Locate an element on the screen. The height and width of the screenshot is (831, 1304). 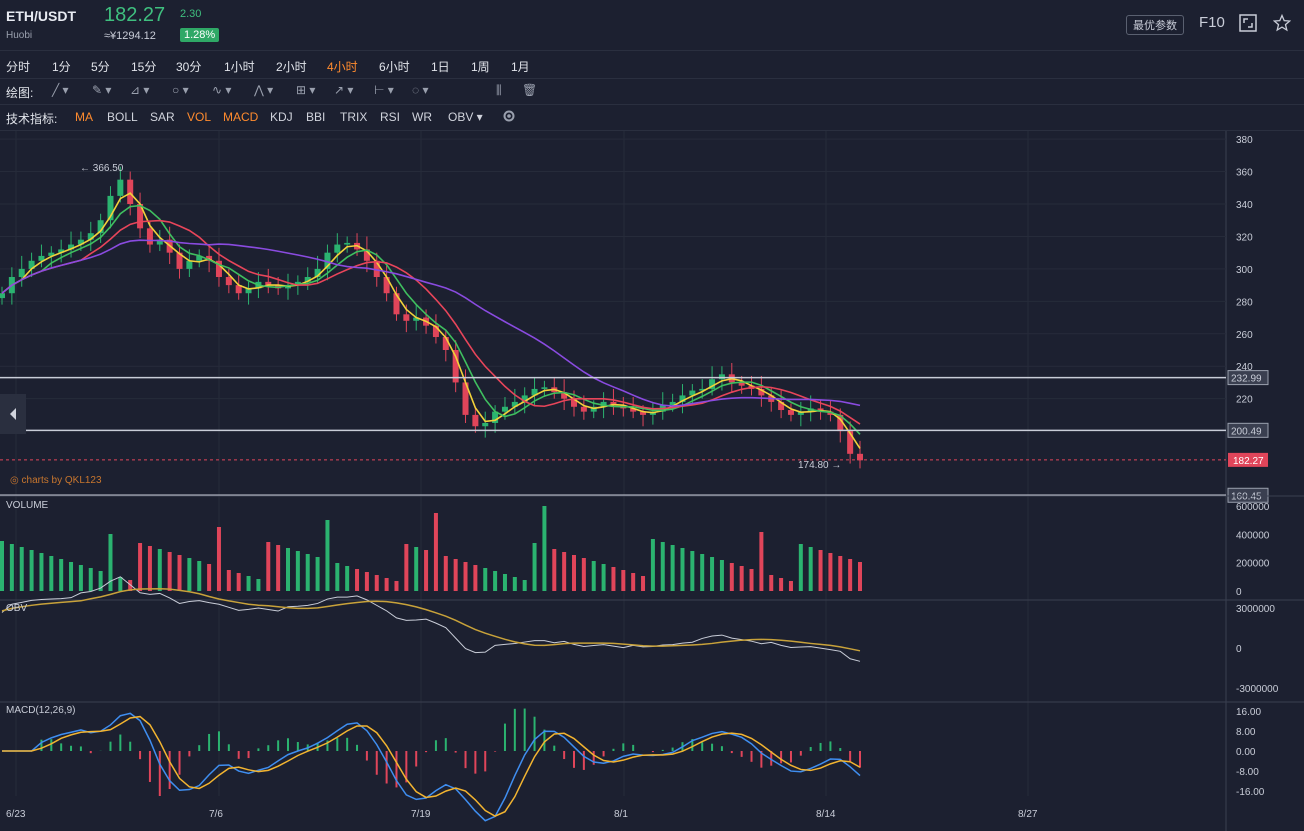
indicator-boll: BOLL is located at coordinates (122, 117).